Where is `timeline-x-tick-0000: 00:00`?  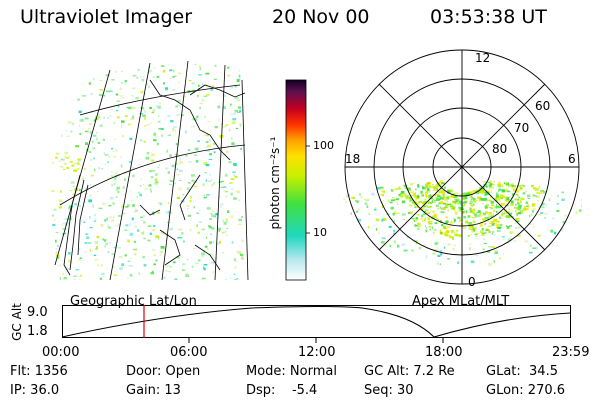 timeline-x-tick-0000: 00:00 is located at coordinates (61, 352).